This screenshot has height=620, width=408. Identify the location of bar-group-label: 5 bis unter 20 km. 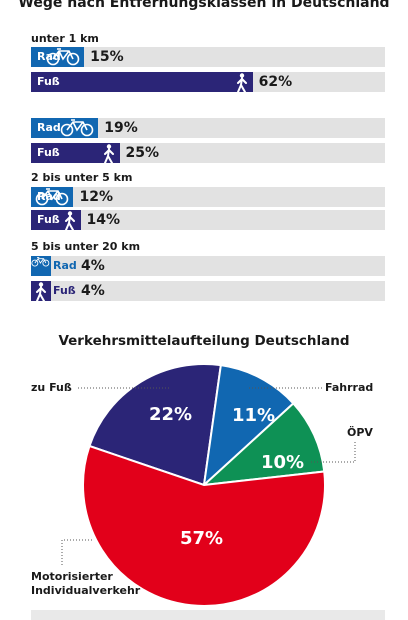
(86, 246).